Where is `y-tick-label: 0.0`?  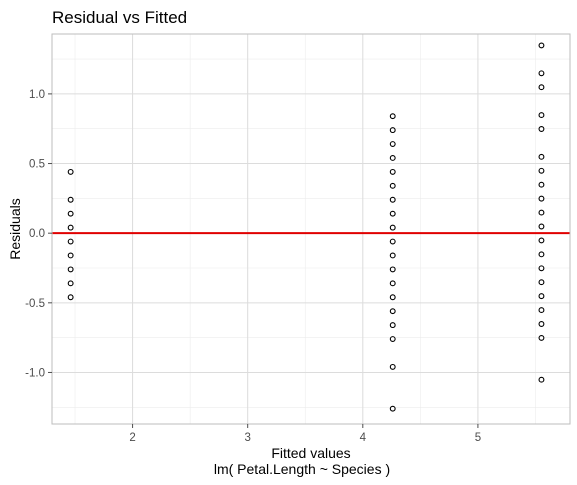
y-tick-label: 0.0 is located at coordinates (37, 234).